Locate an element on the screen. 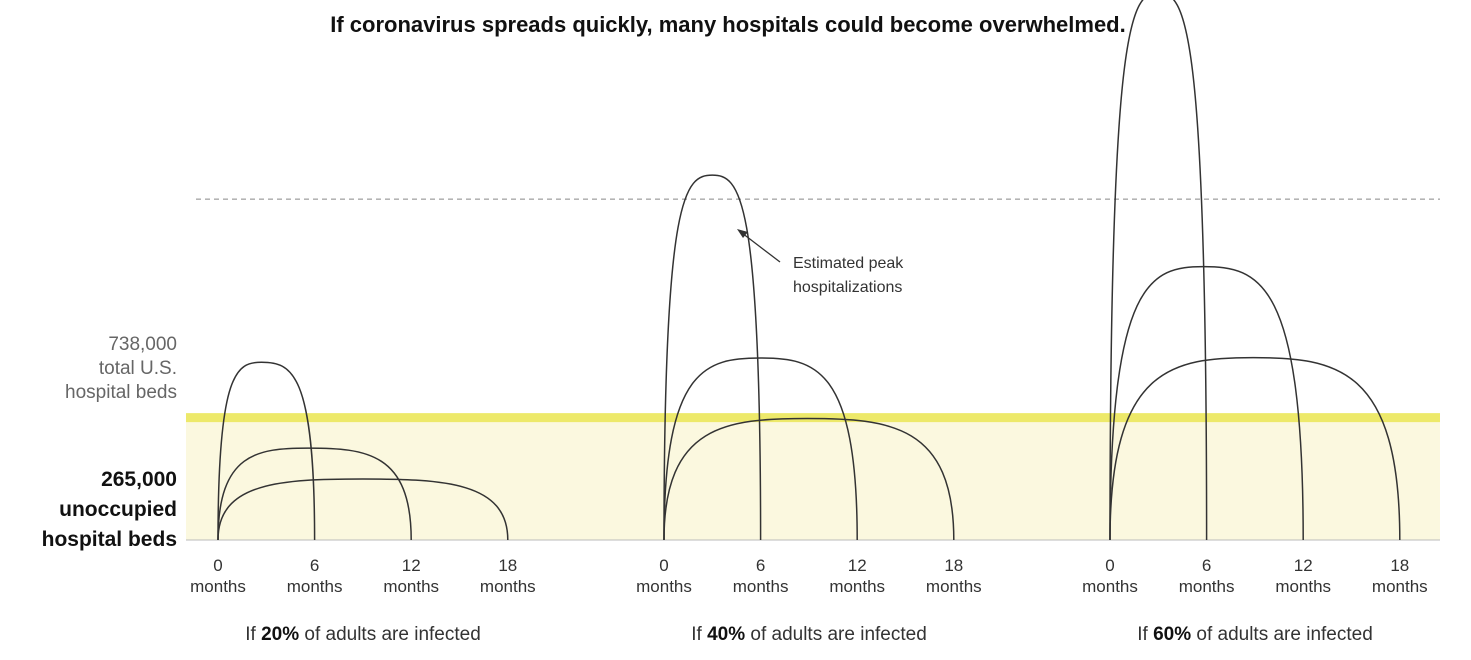 The height and width of the screenshot is (660, 1471). unoccupied-beds-label: 265,000 unoccupied hospital beds is located at coordinates (109, 509).